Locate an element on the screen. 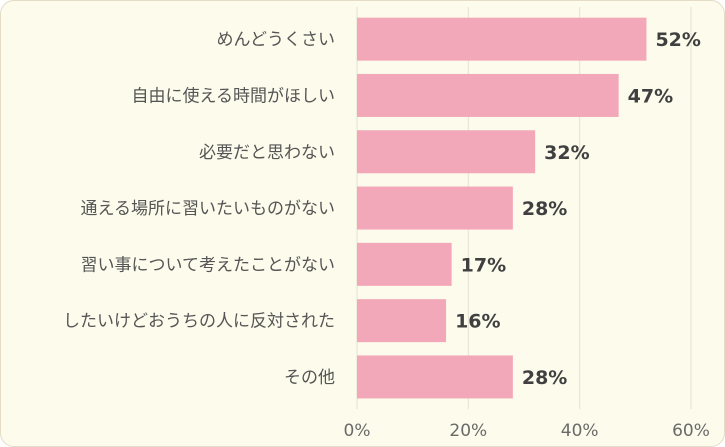 This screenshot has width=725, height=447. value-label: 32% is located at coordinates (566, 153).